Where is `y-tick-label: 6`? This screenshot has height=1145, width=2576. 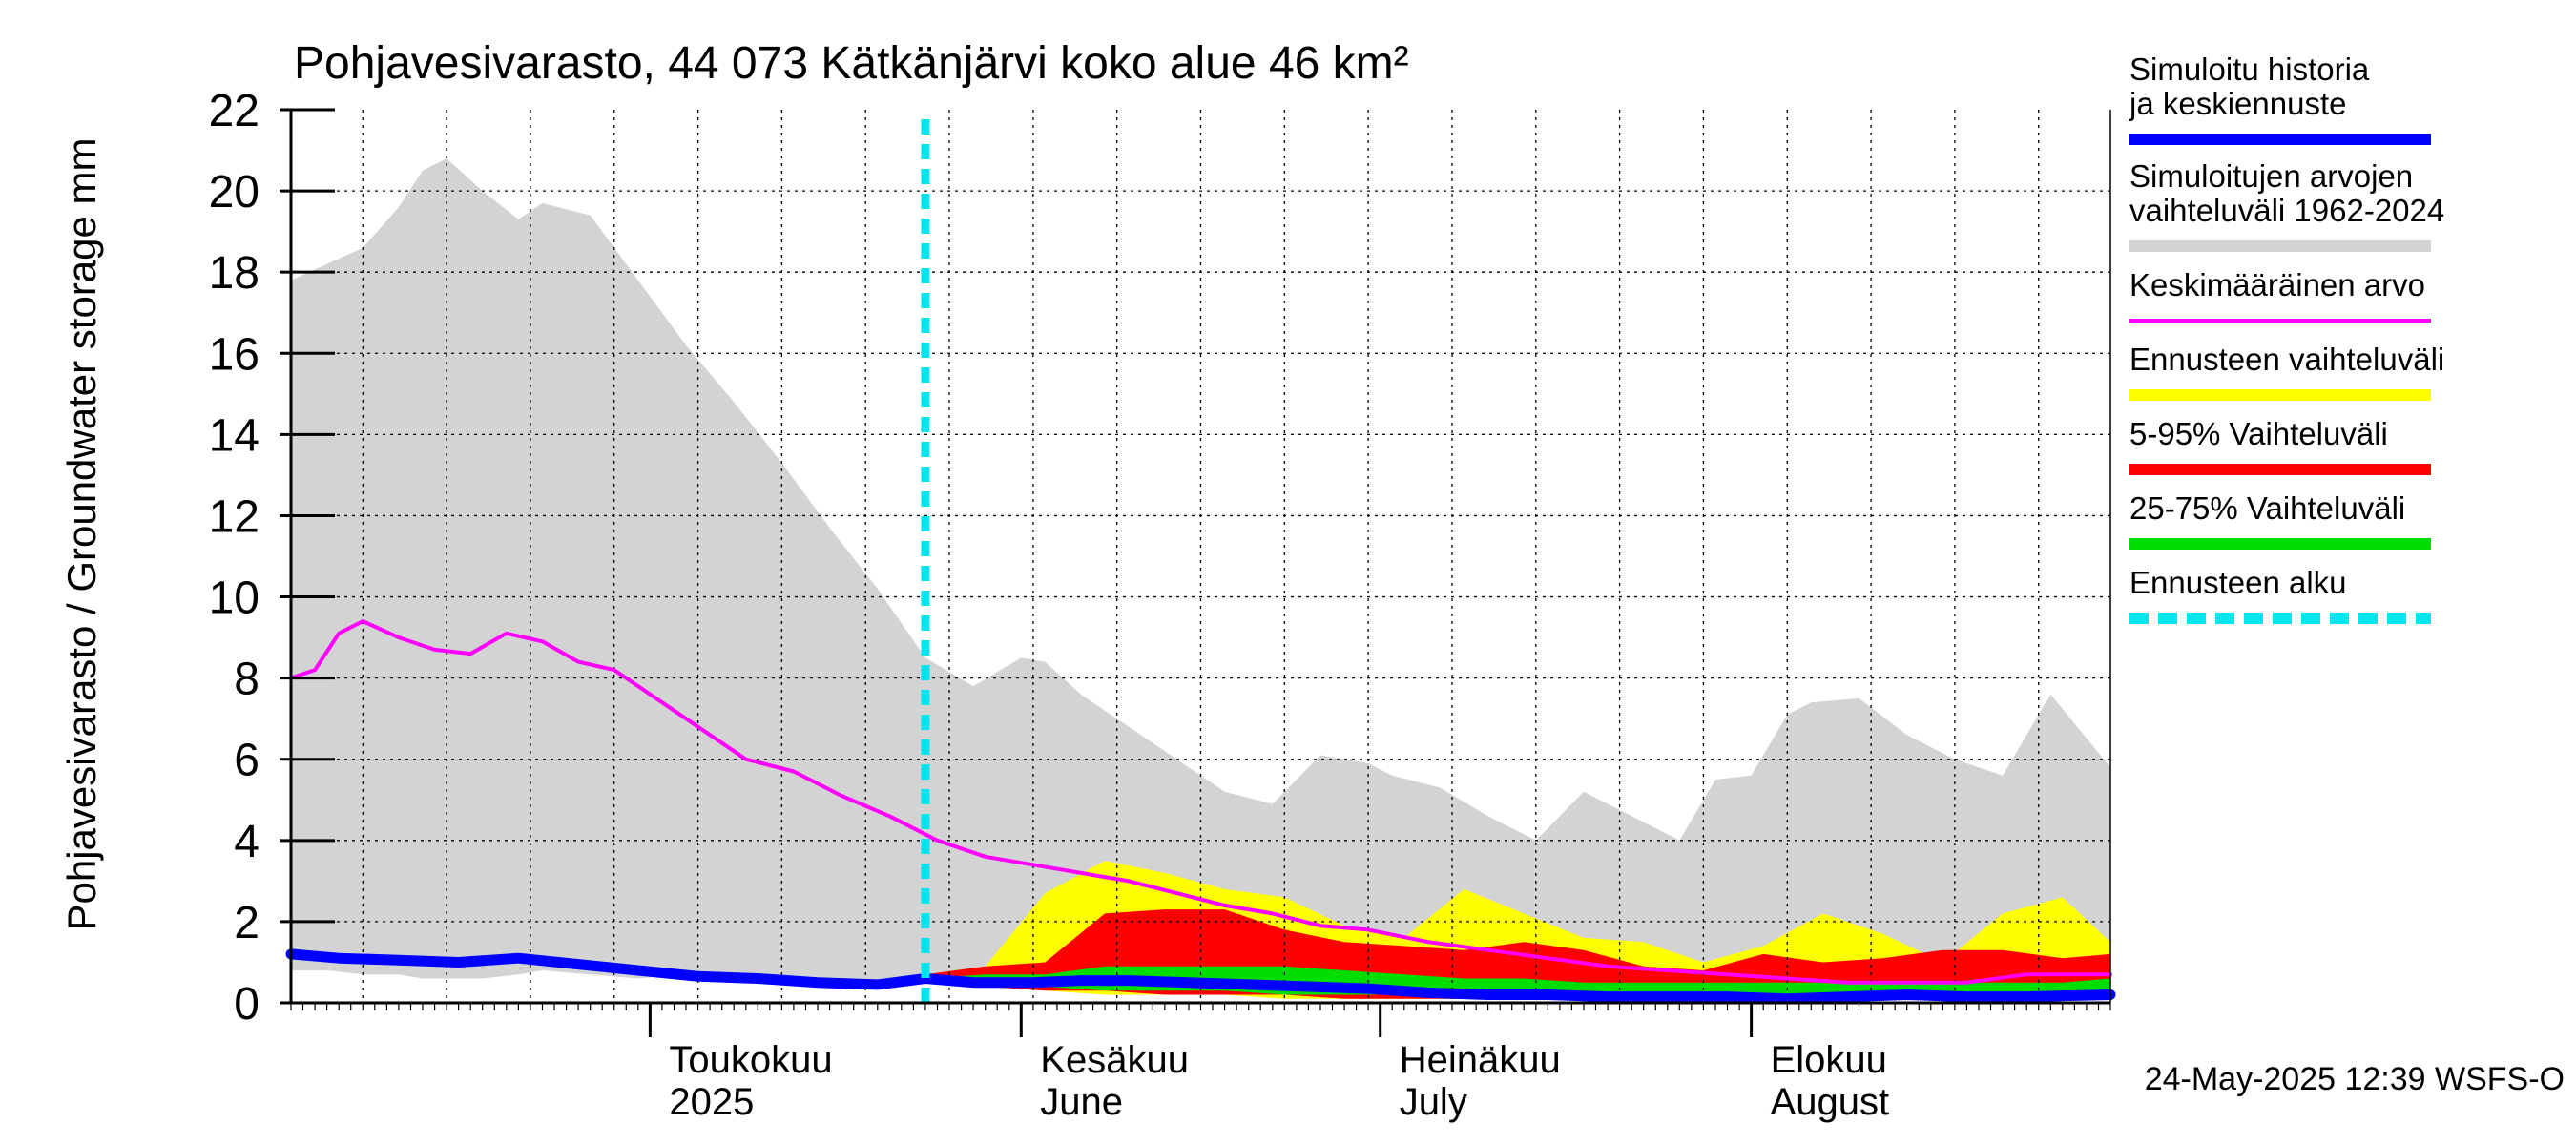 y-tick-label: 6 is located at coordinates (247, 761).